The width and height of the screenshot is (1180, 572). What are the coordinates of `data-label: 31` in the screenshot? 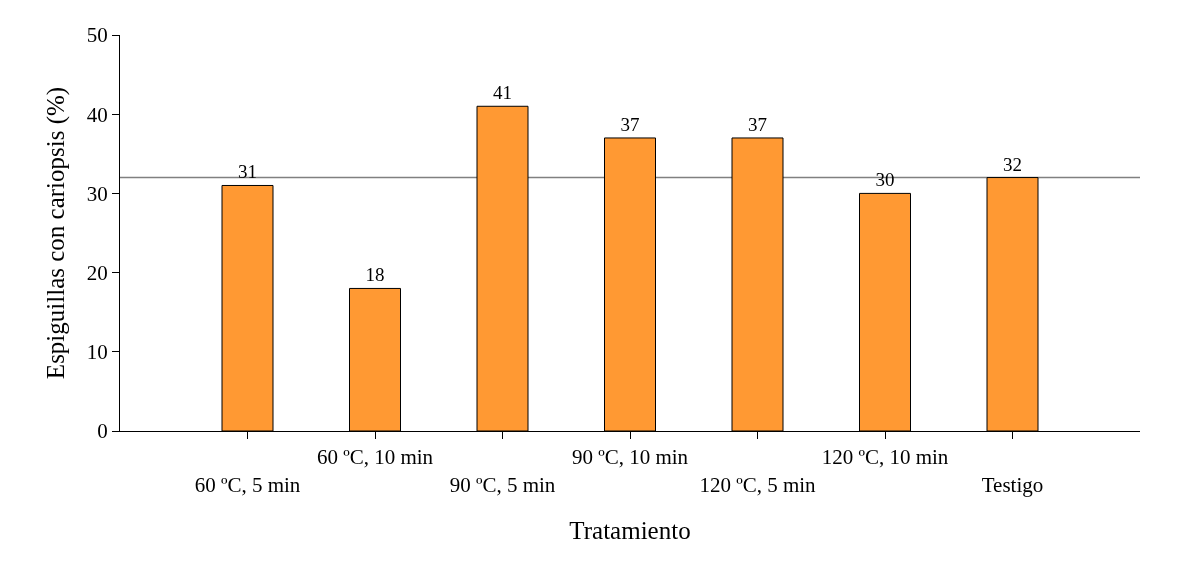 It's located at (247, 172).